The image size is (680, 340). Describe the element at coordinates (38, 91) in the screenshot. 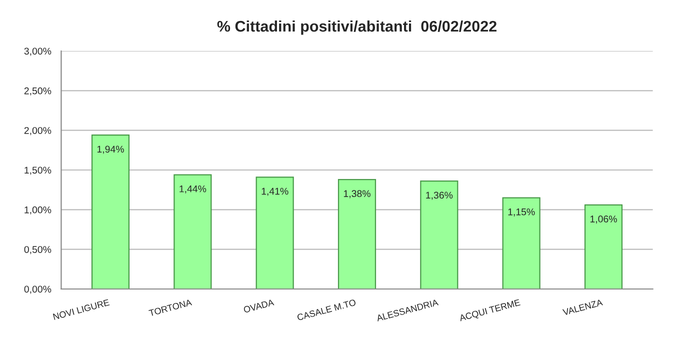

I see `y-tick-label: 2,50%` at that location.